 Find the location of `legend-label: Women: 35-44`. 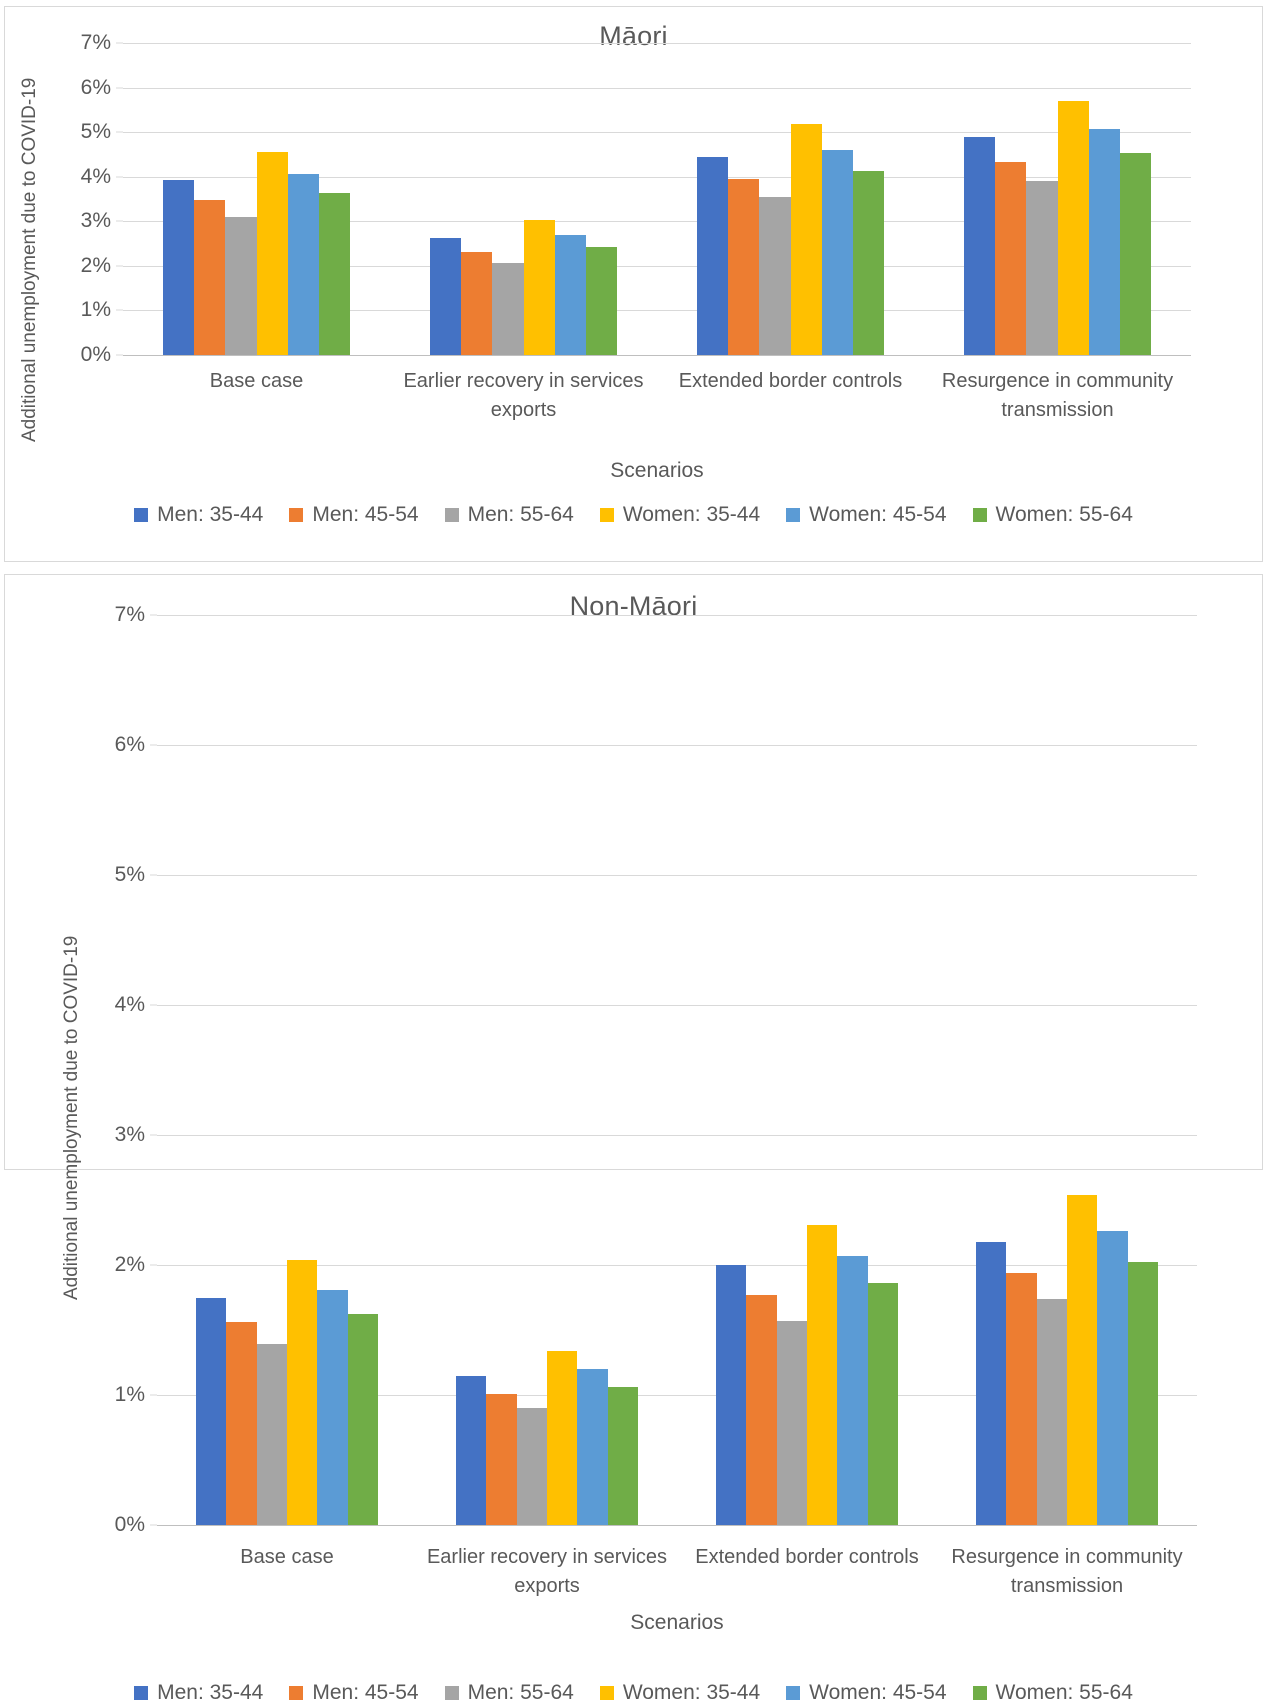

legend-label: Women: 35-44 is located at coordinates (691, 1692).